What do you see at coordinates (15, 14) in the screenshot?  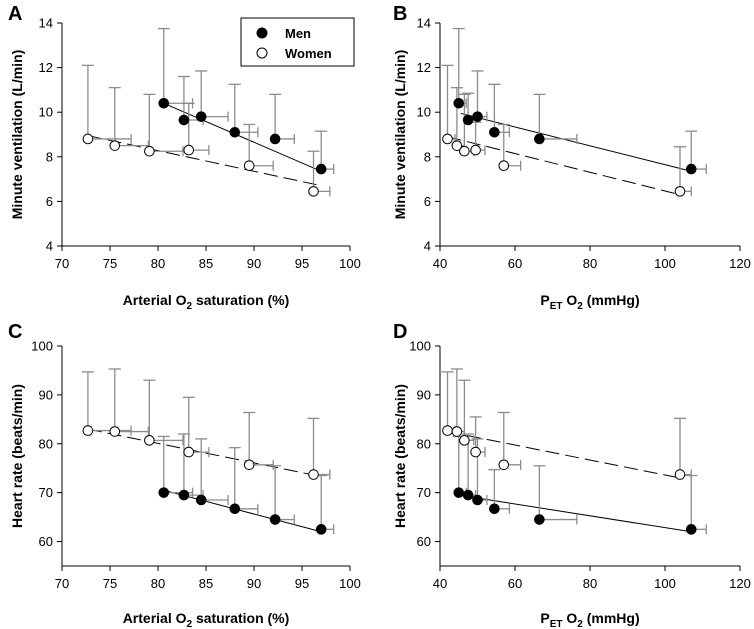 I see `panel-label: A` at bounding box center [15, 14].